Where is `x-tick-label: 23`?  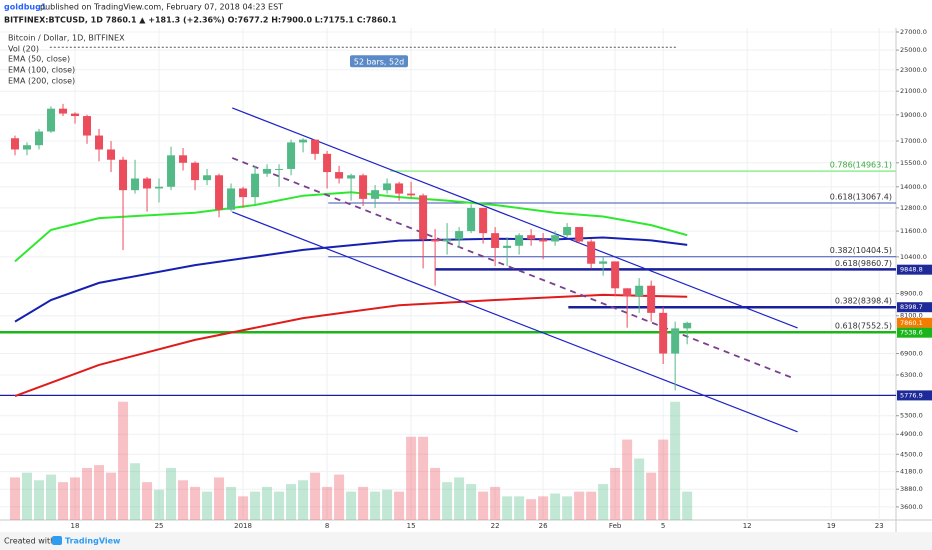
x-tick-label: 23 is located at coordinates (879, 526).